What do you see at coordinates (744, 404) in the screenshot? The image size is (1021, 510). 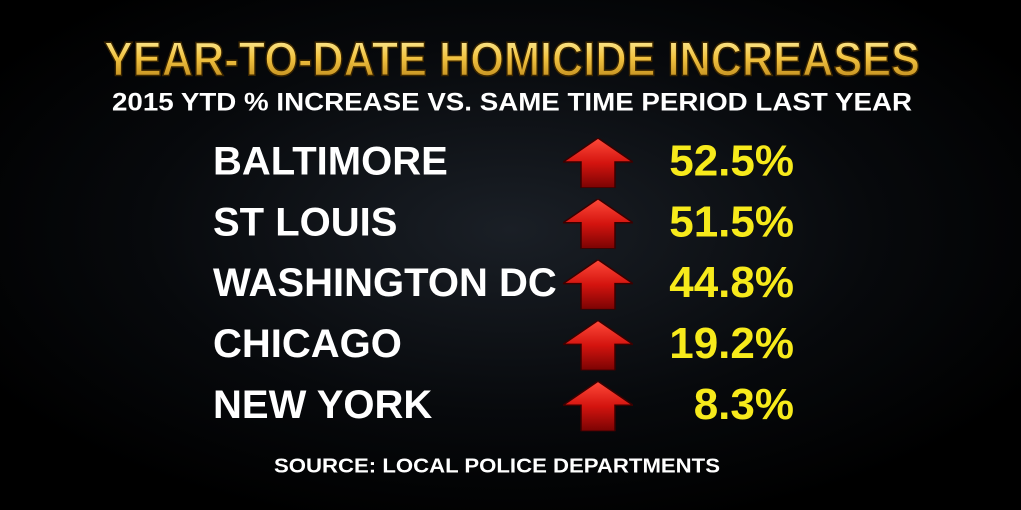 I see `percent-change: 8.3%` at bounding box center [744, 404].